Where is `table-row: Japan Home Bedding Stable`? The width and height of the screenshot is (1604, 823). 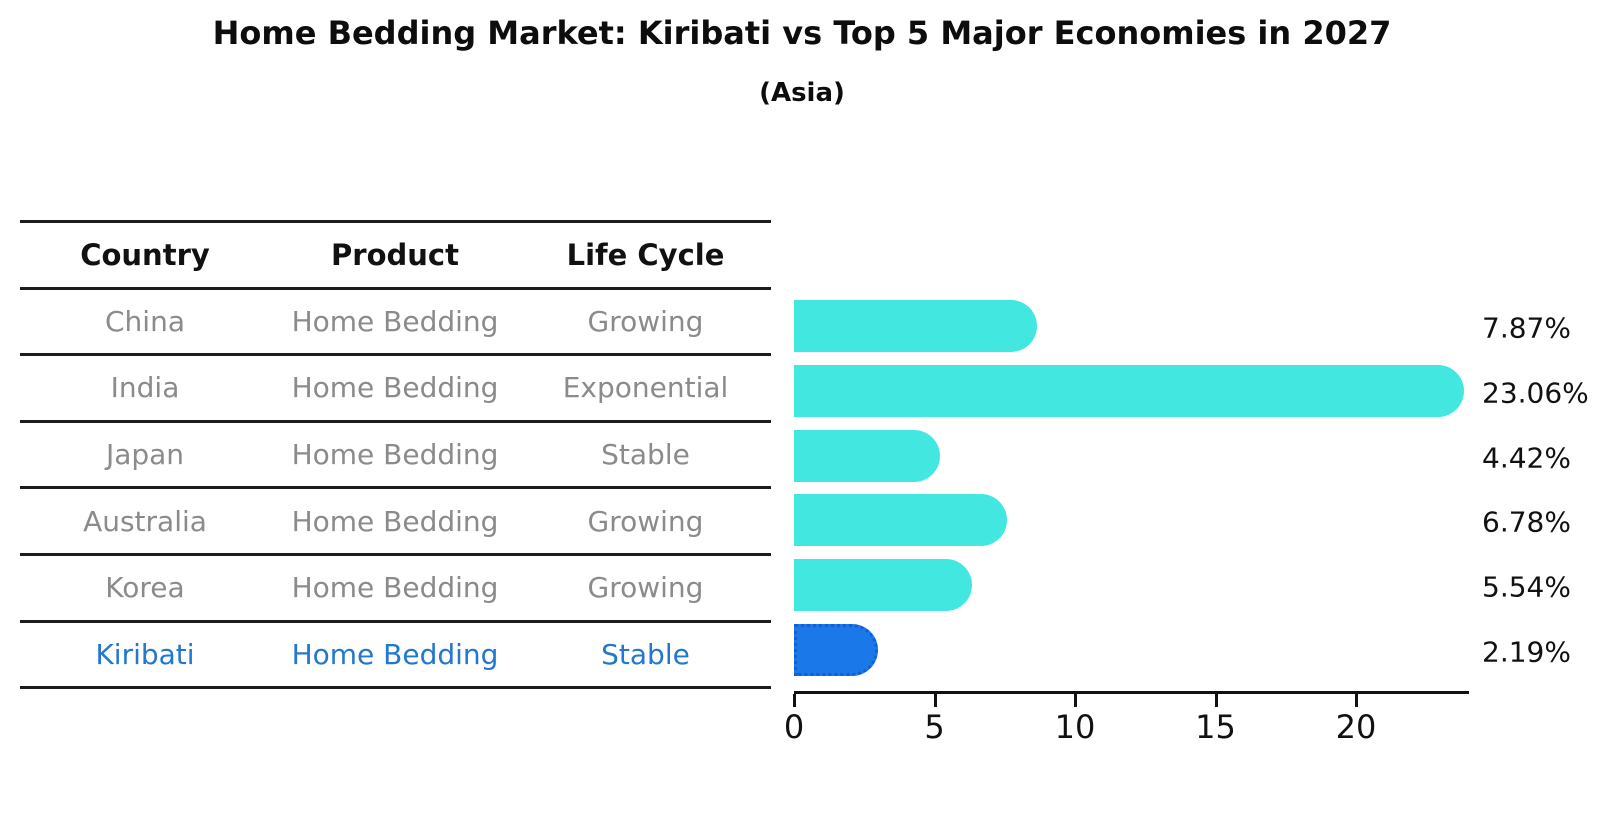
table-row: Japan Home Bedding Stable is located at coordinates (395, 456).